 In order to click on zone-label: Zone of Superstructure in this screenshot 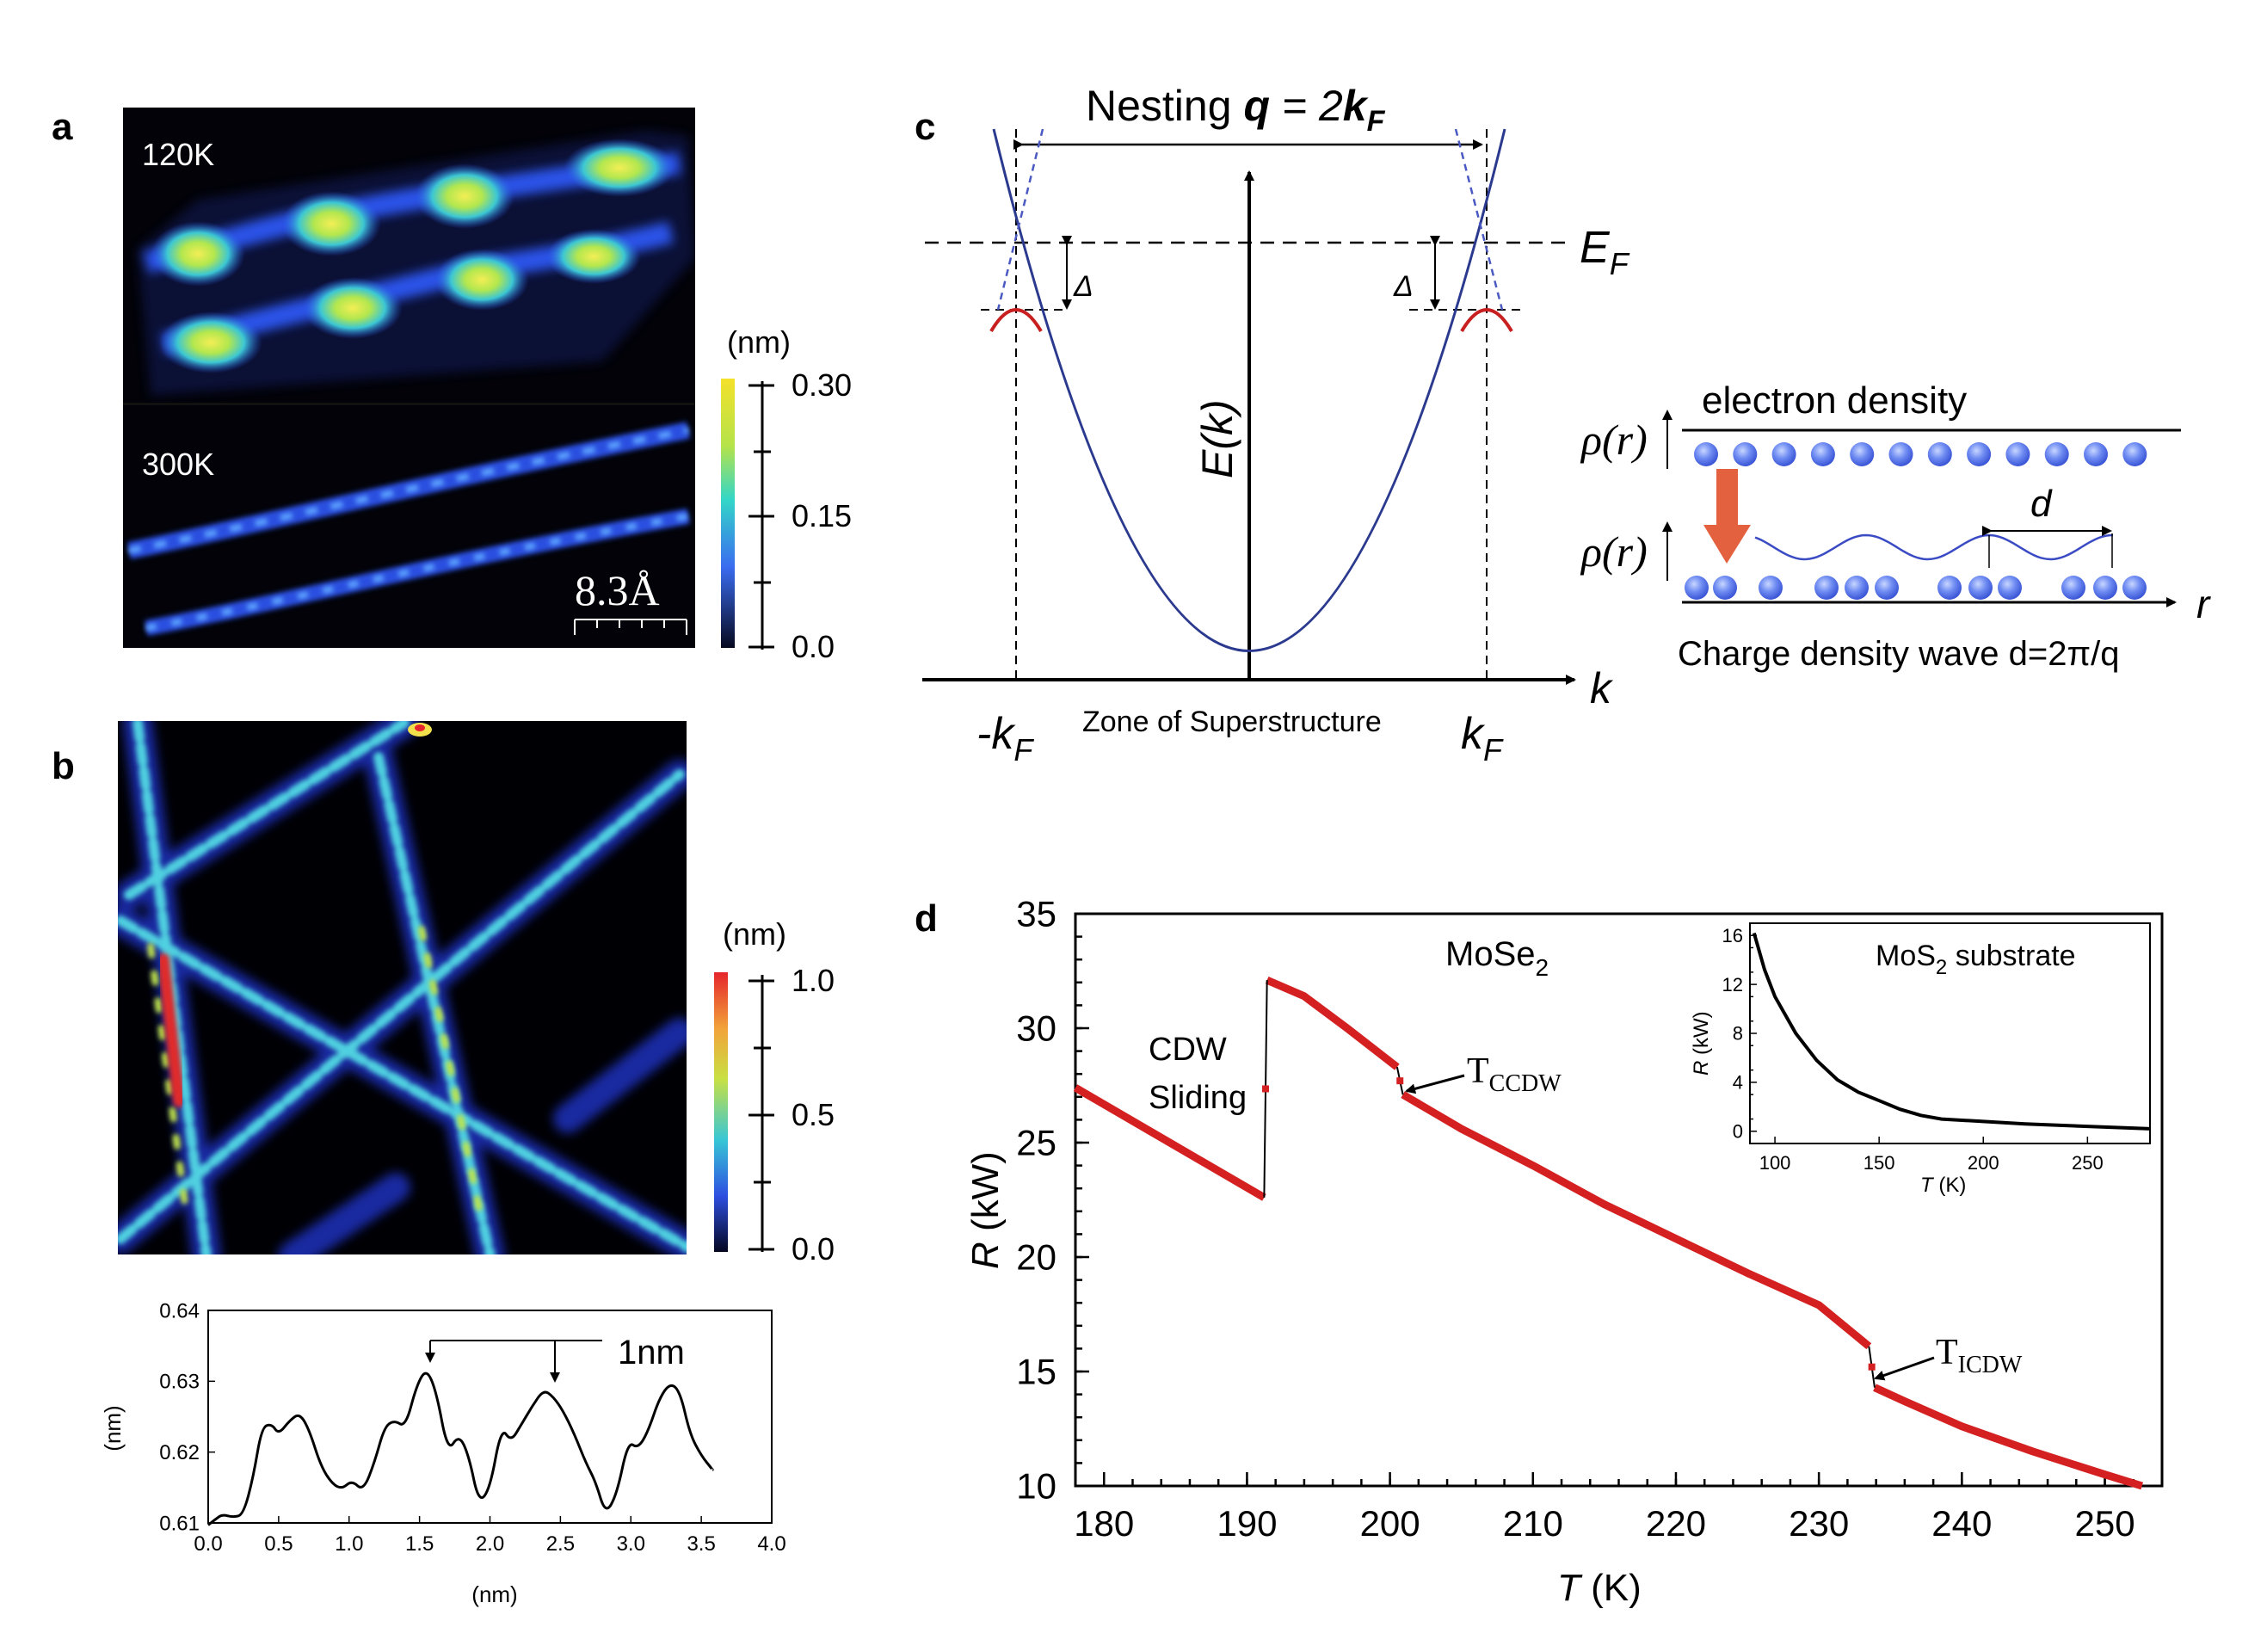, I will do `click(1232, 722)`.